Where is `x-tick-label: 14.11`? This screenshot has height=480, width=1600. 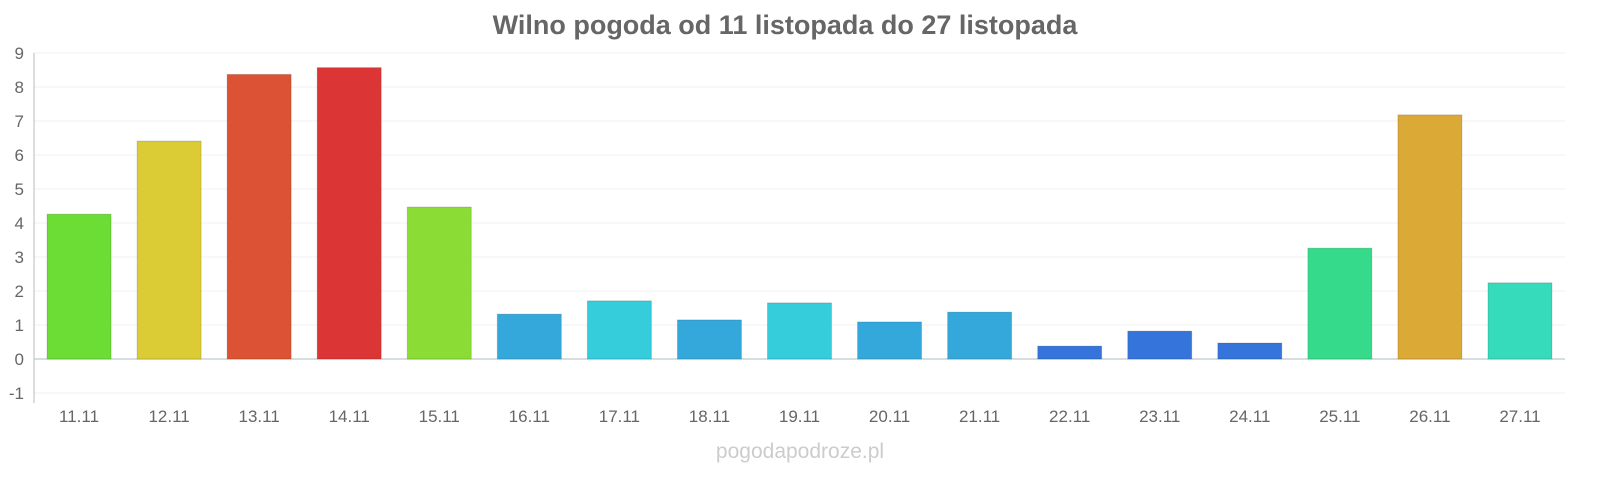
x-tick-label: 14.11 is located at coordinates (349, 416).